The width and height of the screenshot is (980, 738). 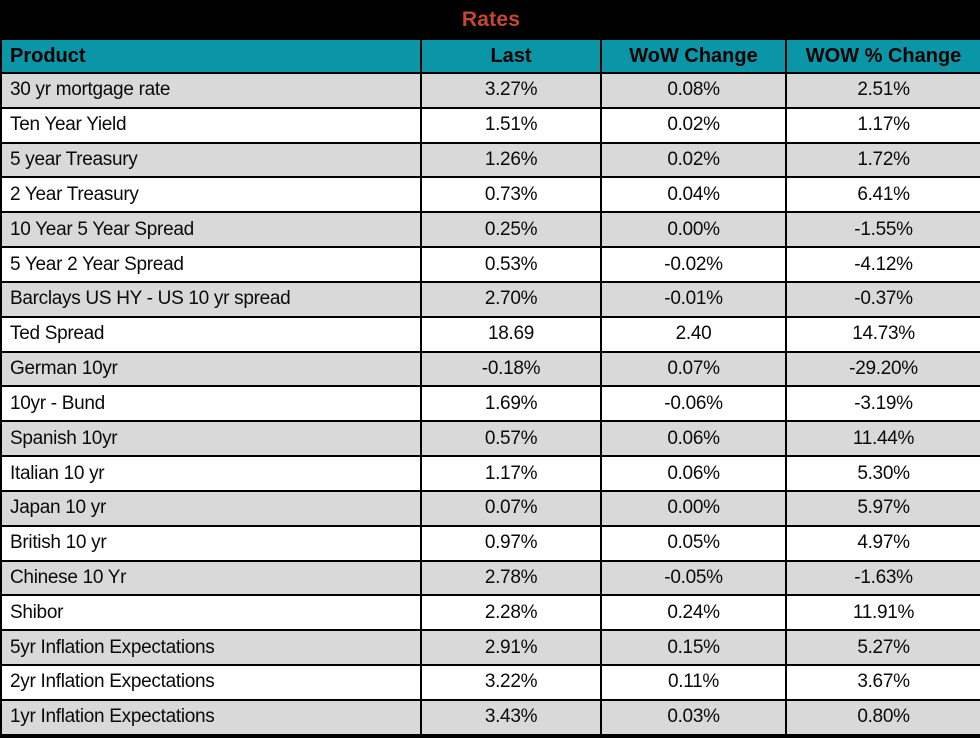 I want to click on product-cell: 5yr Inflation Expectations, so click(x=211, y=648).